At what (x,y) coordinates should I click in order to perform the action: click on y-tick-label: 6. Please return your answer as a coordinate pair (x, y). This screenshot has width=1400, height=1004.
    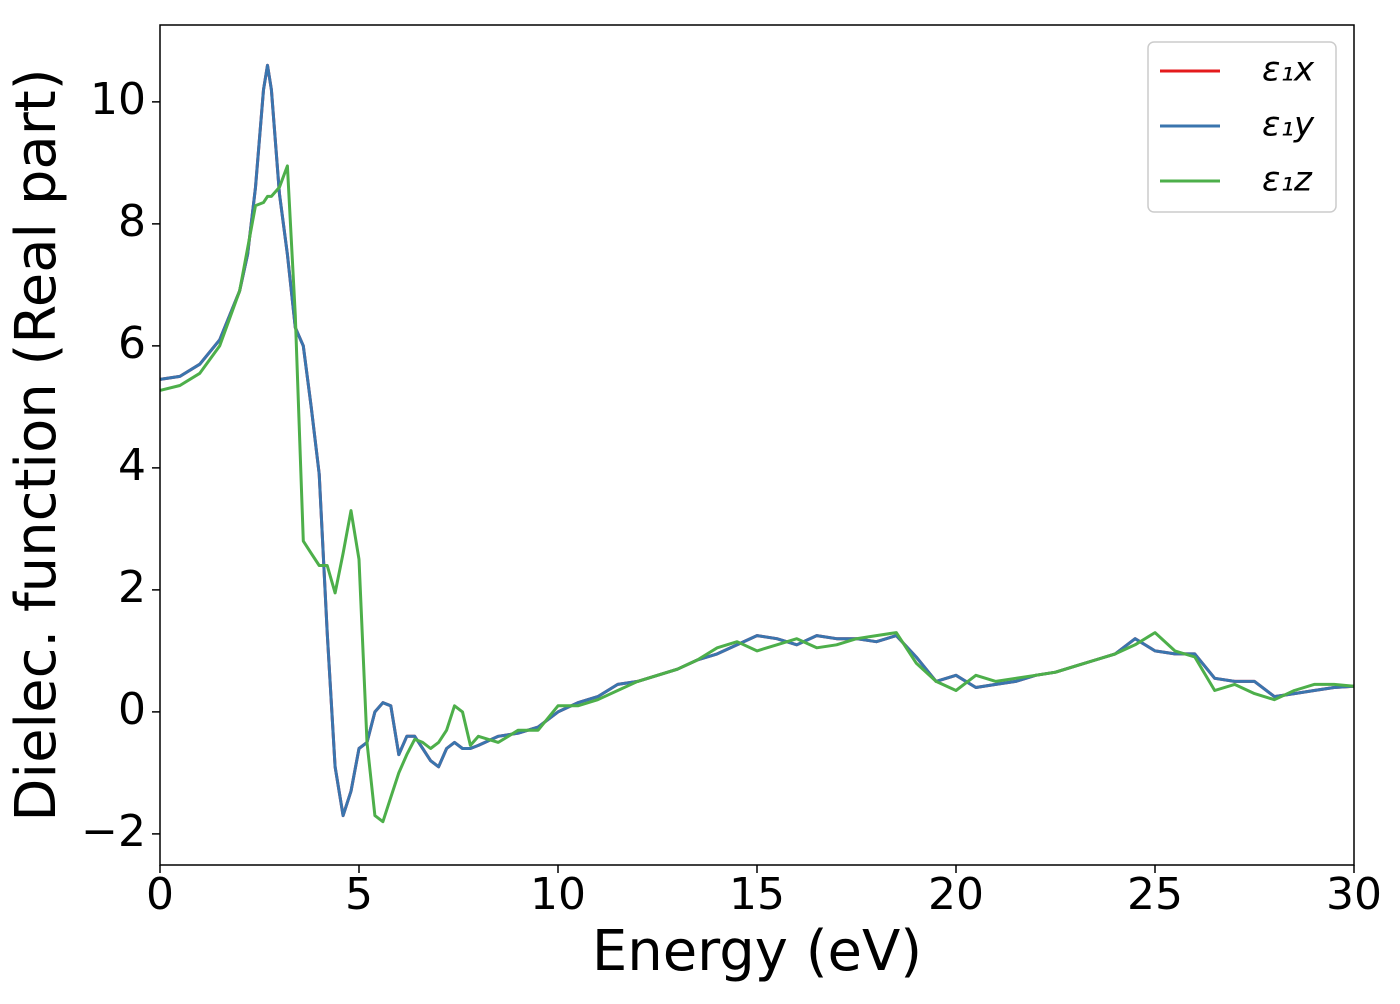
    Looking at the image, I should click on (132, 343).